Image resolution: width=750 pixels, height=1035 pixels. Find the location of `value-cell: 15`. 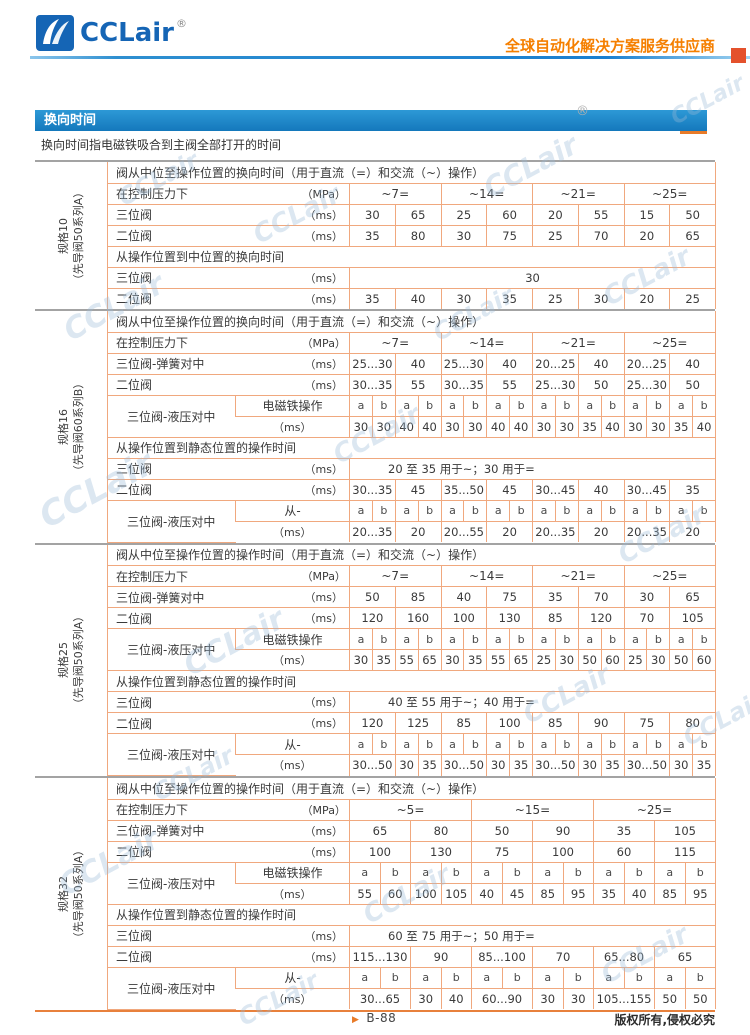

value-cell: 15 is located at coordinates (646, 215).